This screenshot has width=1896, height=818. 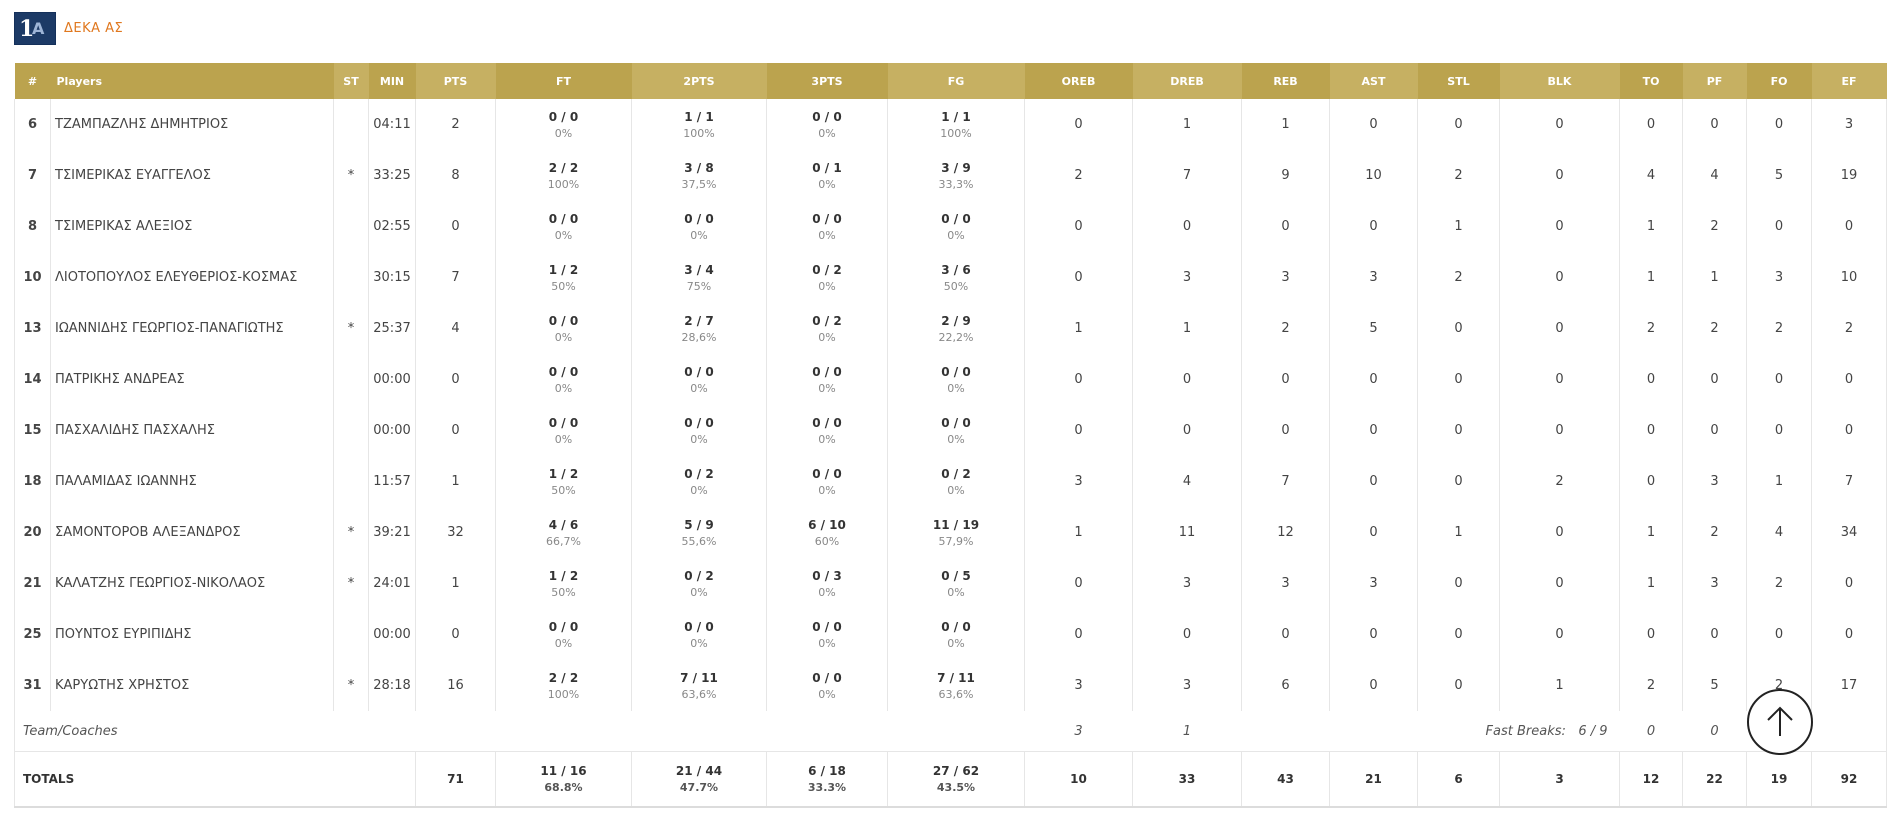 I want to click on col-header-min: MIN, so click(x=392, y=81).